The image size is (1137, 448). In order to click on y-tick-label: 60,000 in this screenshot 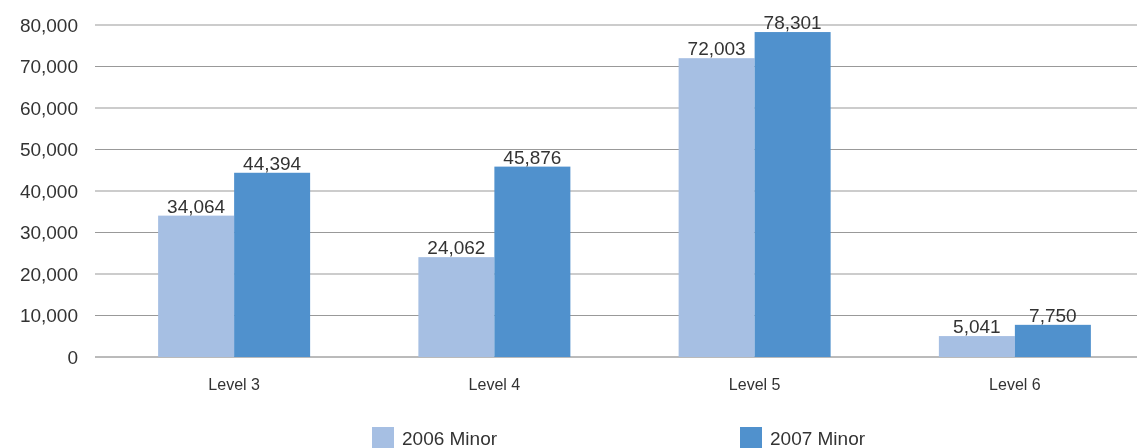, I will do `click(48, 108)`.